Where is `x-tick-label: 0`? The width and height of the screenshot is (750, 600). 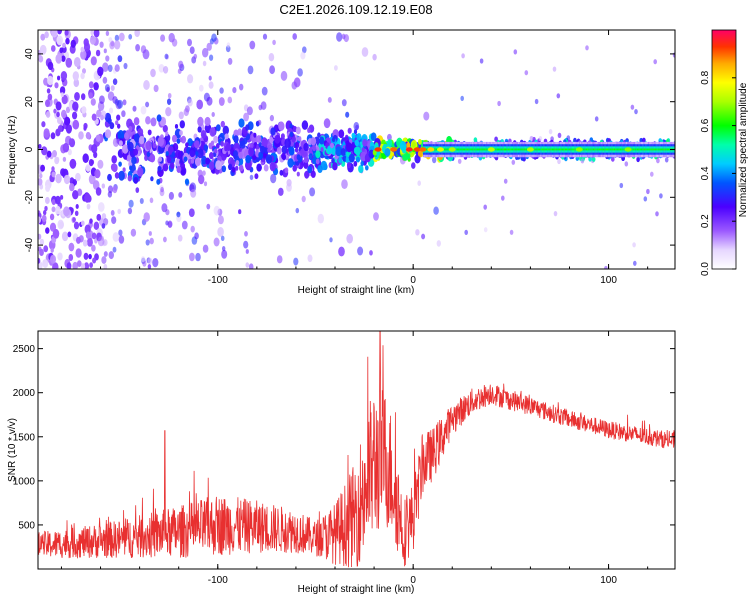 x-tick-label: 0 is located at coordinates (413, 580).